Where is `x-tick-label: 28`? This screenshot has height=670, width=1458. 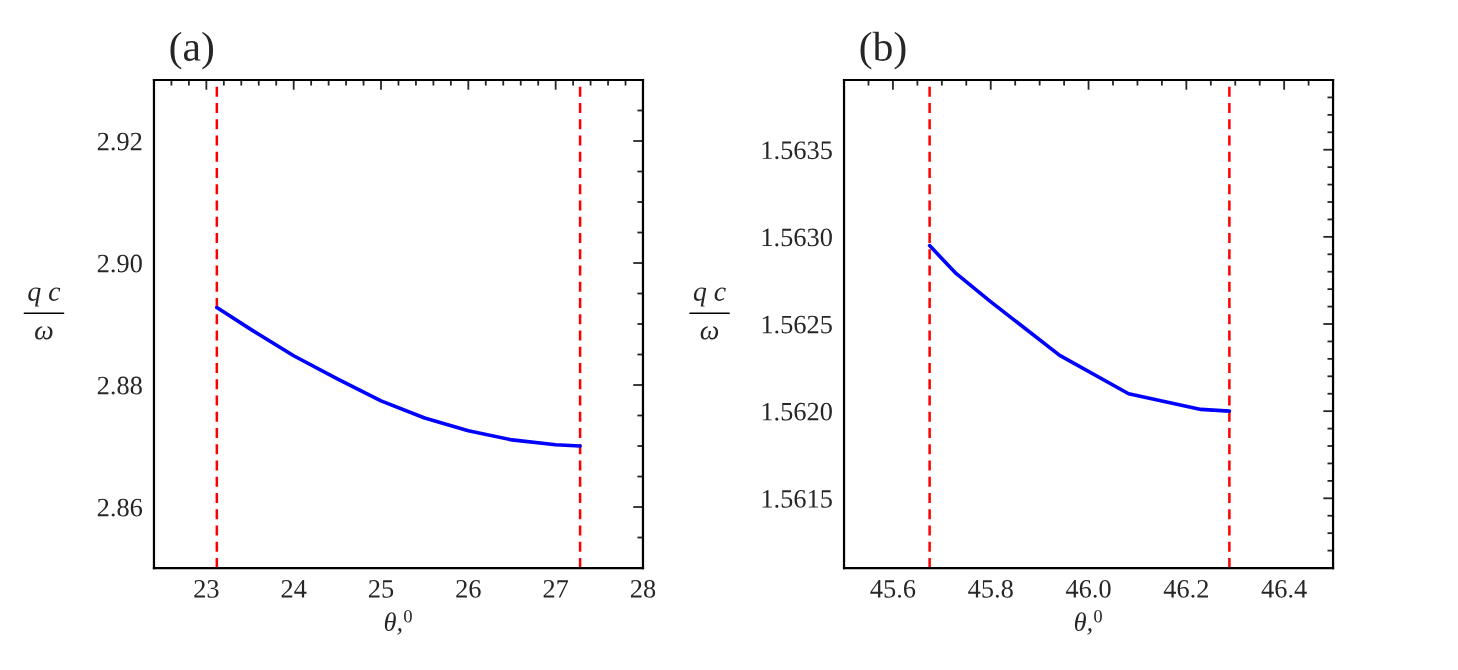
x-tick-label: 28 is located at coordinates (643, 588).